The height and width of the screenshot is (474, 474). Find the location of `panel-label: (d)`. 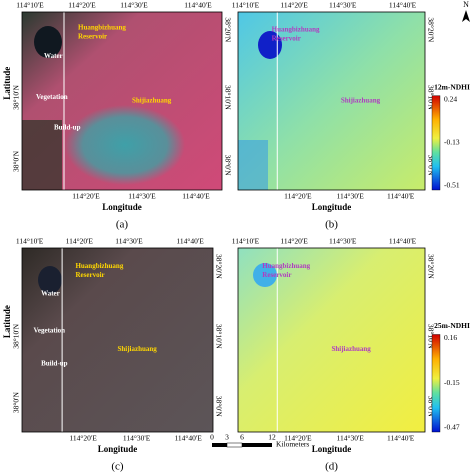

panel-label: (d) is located at coordinates (331, 467).